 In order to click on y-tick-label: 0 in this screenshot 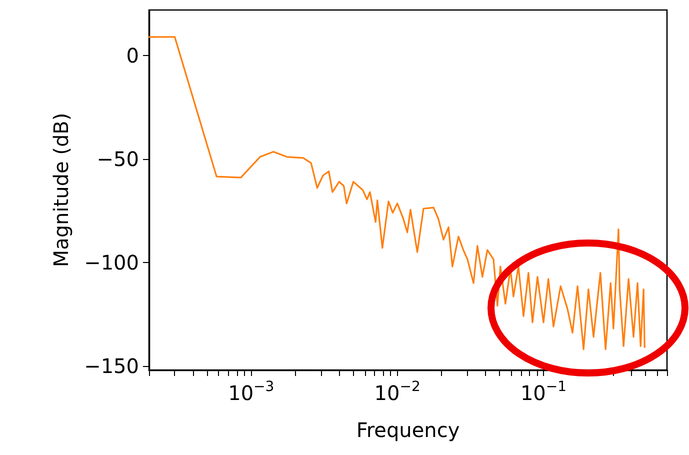, I will do `click(132, 56)`.